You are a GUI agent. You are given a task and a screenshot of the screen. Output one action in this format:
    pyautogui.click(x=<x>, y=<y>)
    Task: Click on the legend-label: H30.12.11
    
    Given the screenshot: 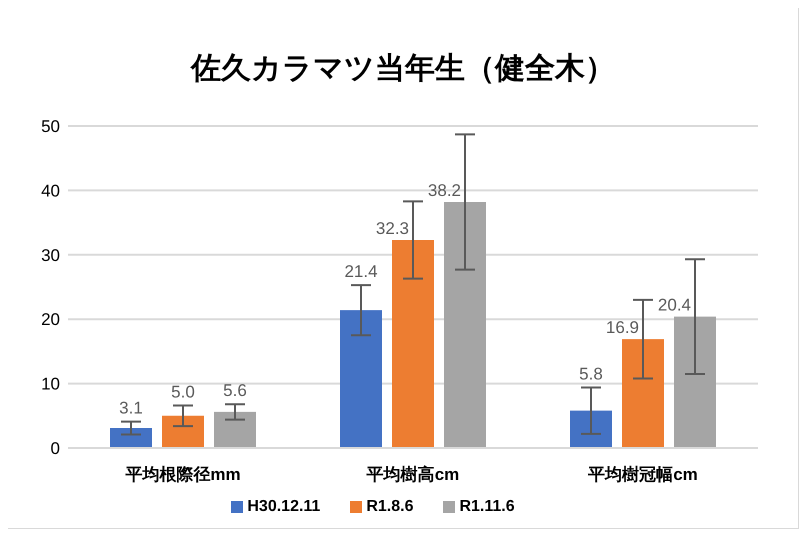 What is the action you would take?
    pyautogui.click(x=283, y=506)
    